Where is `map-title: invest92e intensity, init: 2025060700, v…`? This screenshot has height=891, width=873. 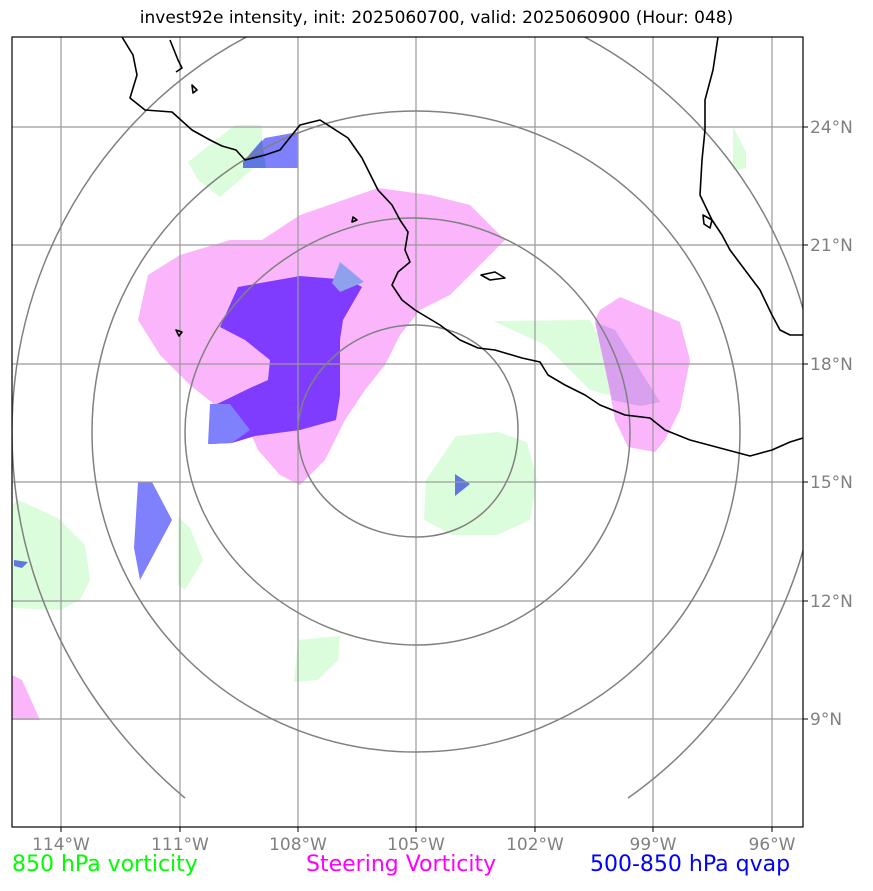
map-title: invest92e intensity, init: 2025060700, v… is located at coordinates (436, 18).